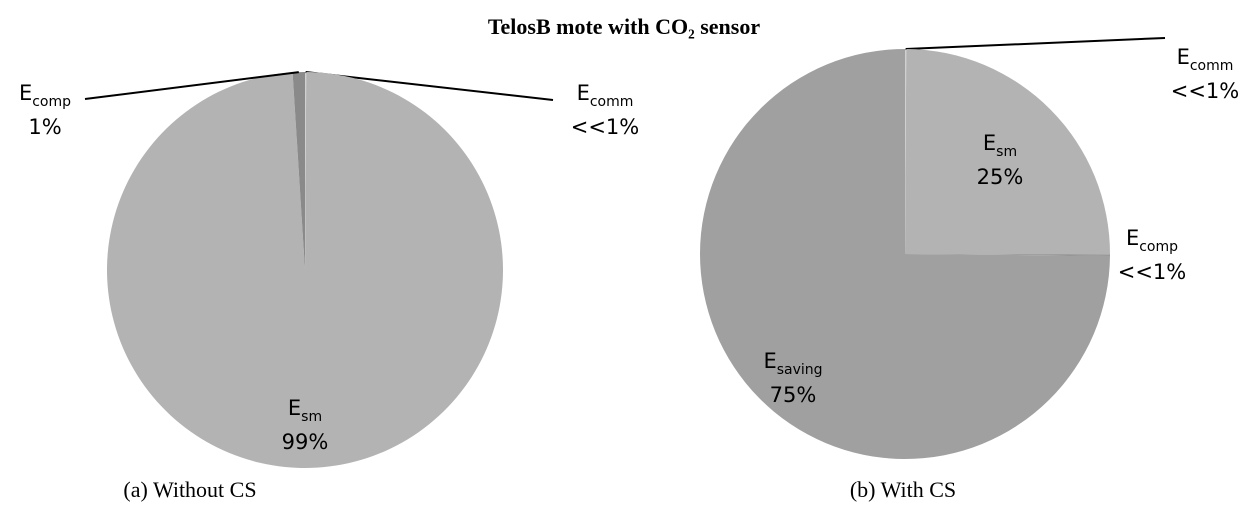 This screenshot has height=516, width=1249. Describe the element at coordinates (305, 442) in the screenshot. I see `data-label-value: 99%` at that location.